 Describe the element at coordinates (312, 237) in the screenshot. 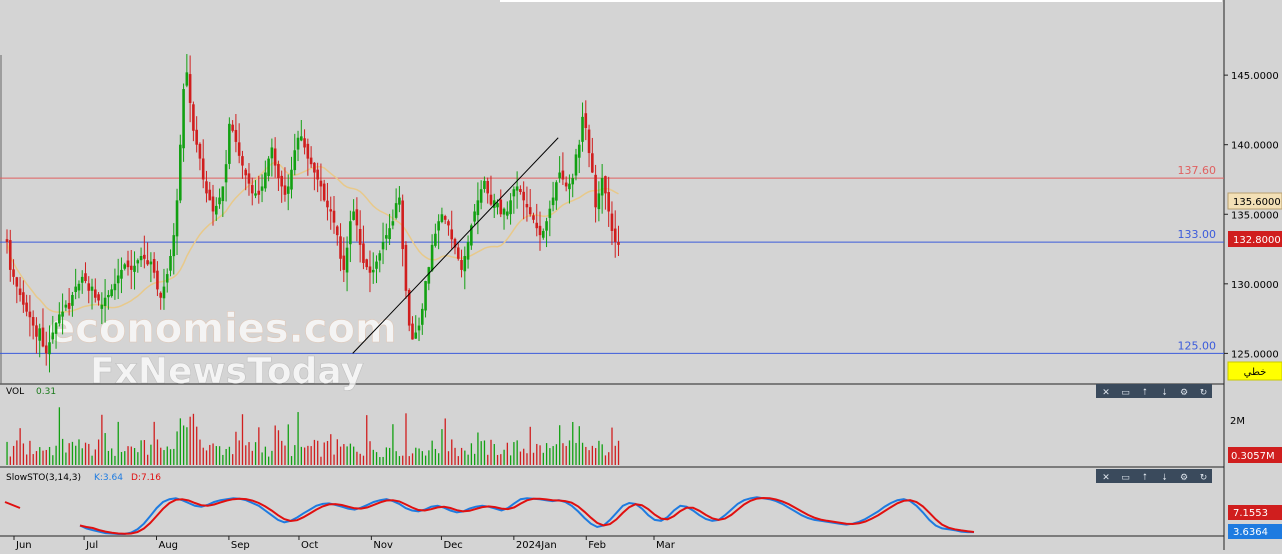

I see `ma-line` at that location.